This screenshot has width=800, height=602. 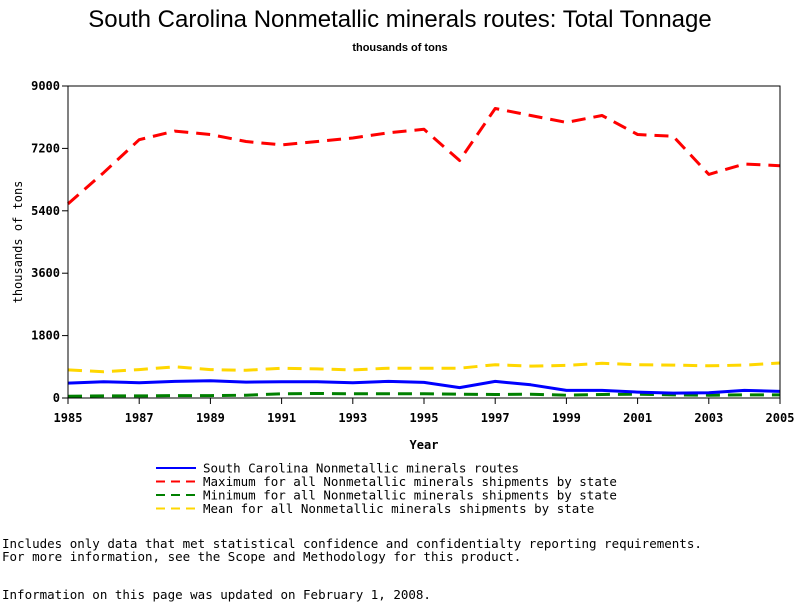 I want to click on x-tick-label: 1995, so click(x=424, y=418).